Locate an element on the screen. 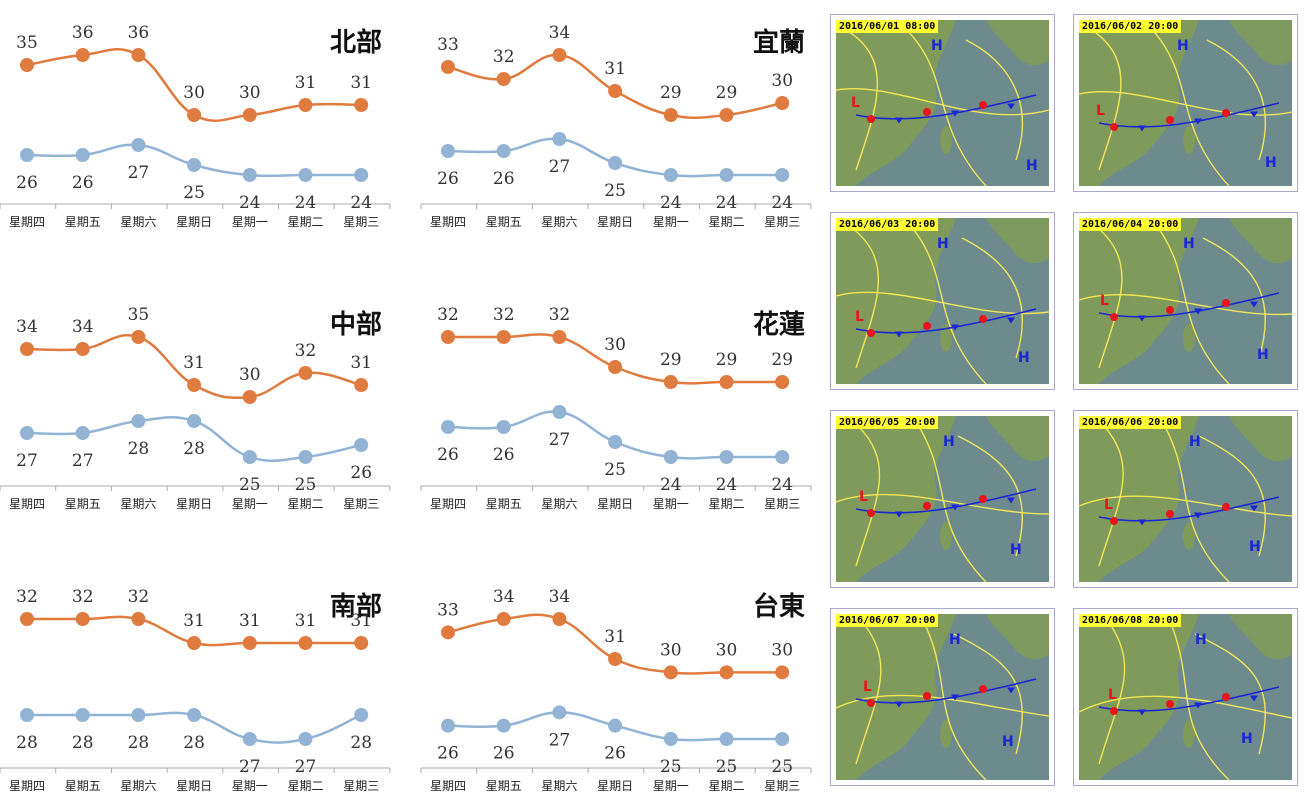 This screenshot has height=804, width=1311. chart-title: 中部 is located at coordinates (356, 325).